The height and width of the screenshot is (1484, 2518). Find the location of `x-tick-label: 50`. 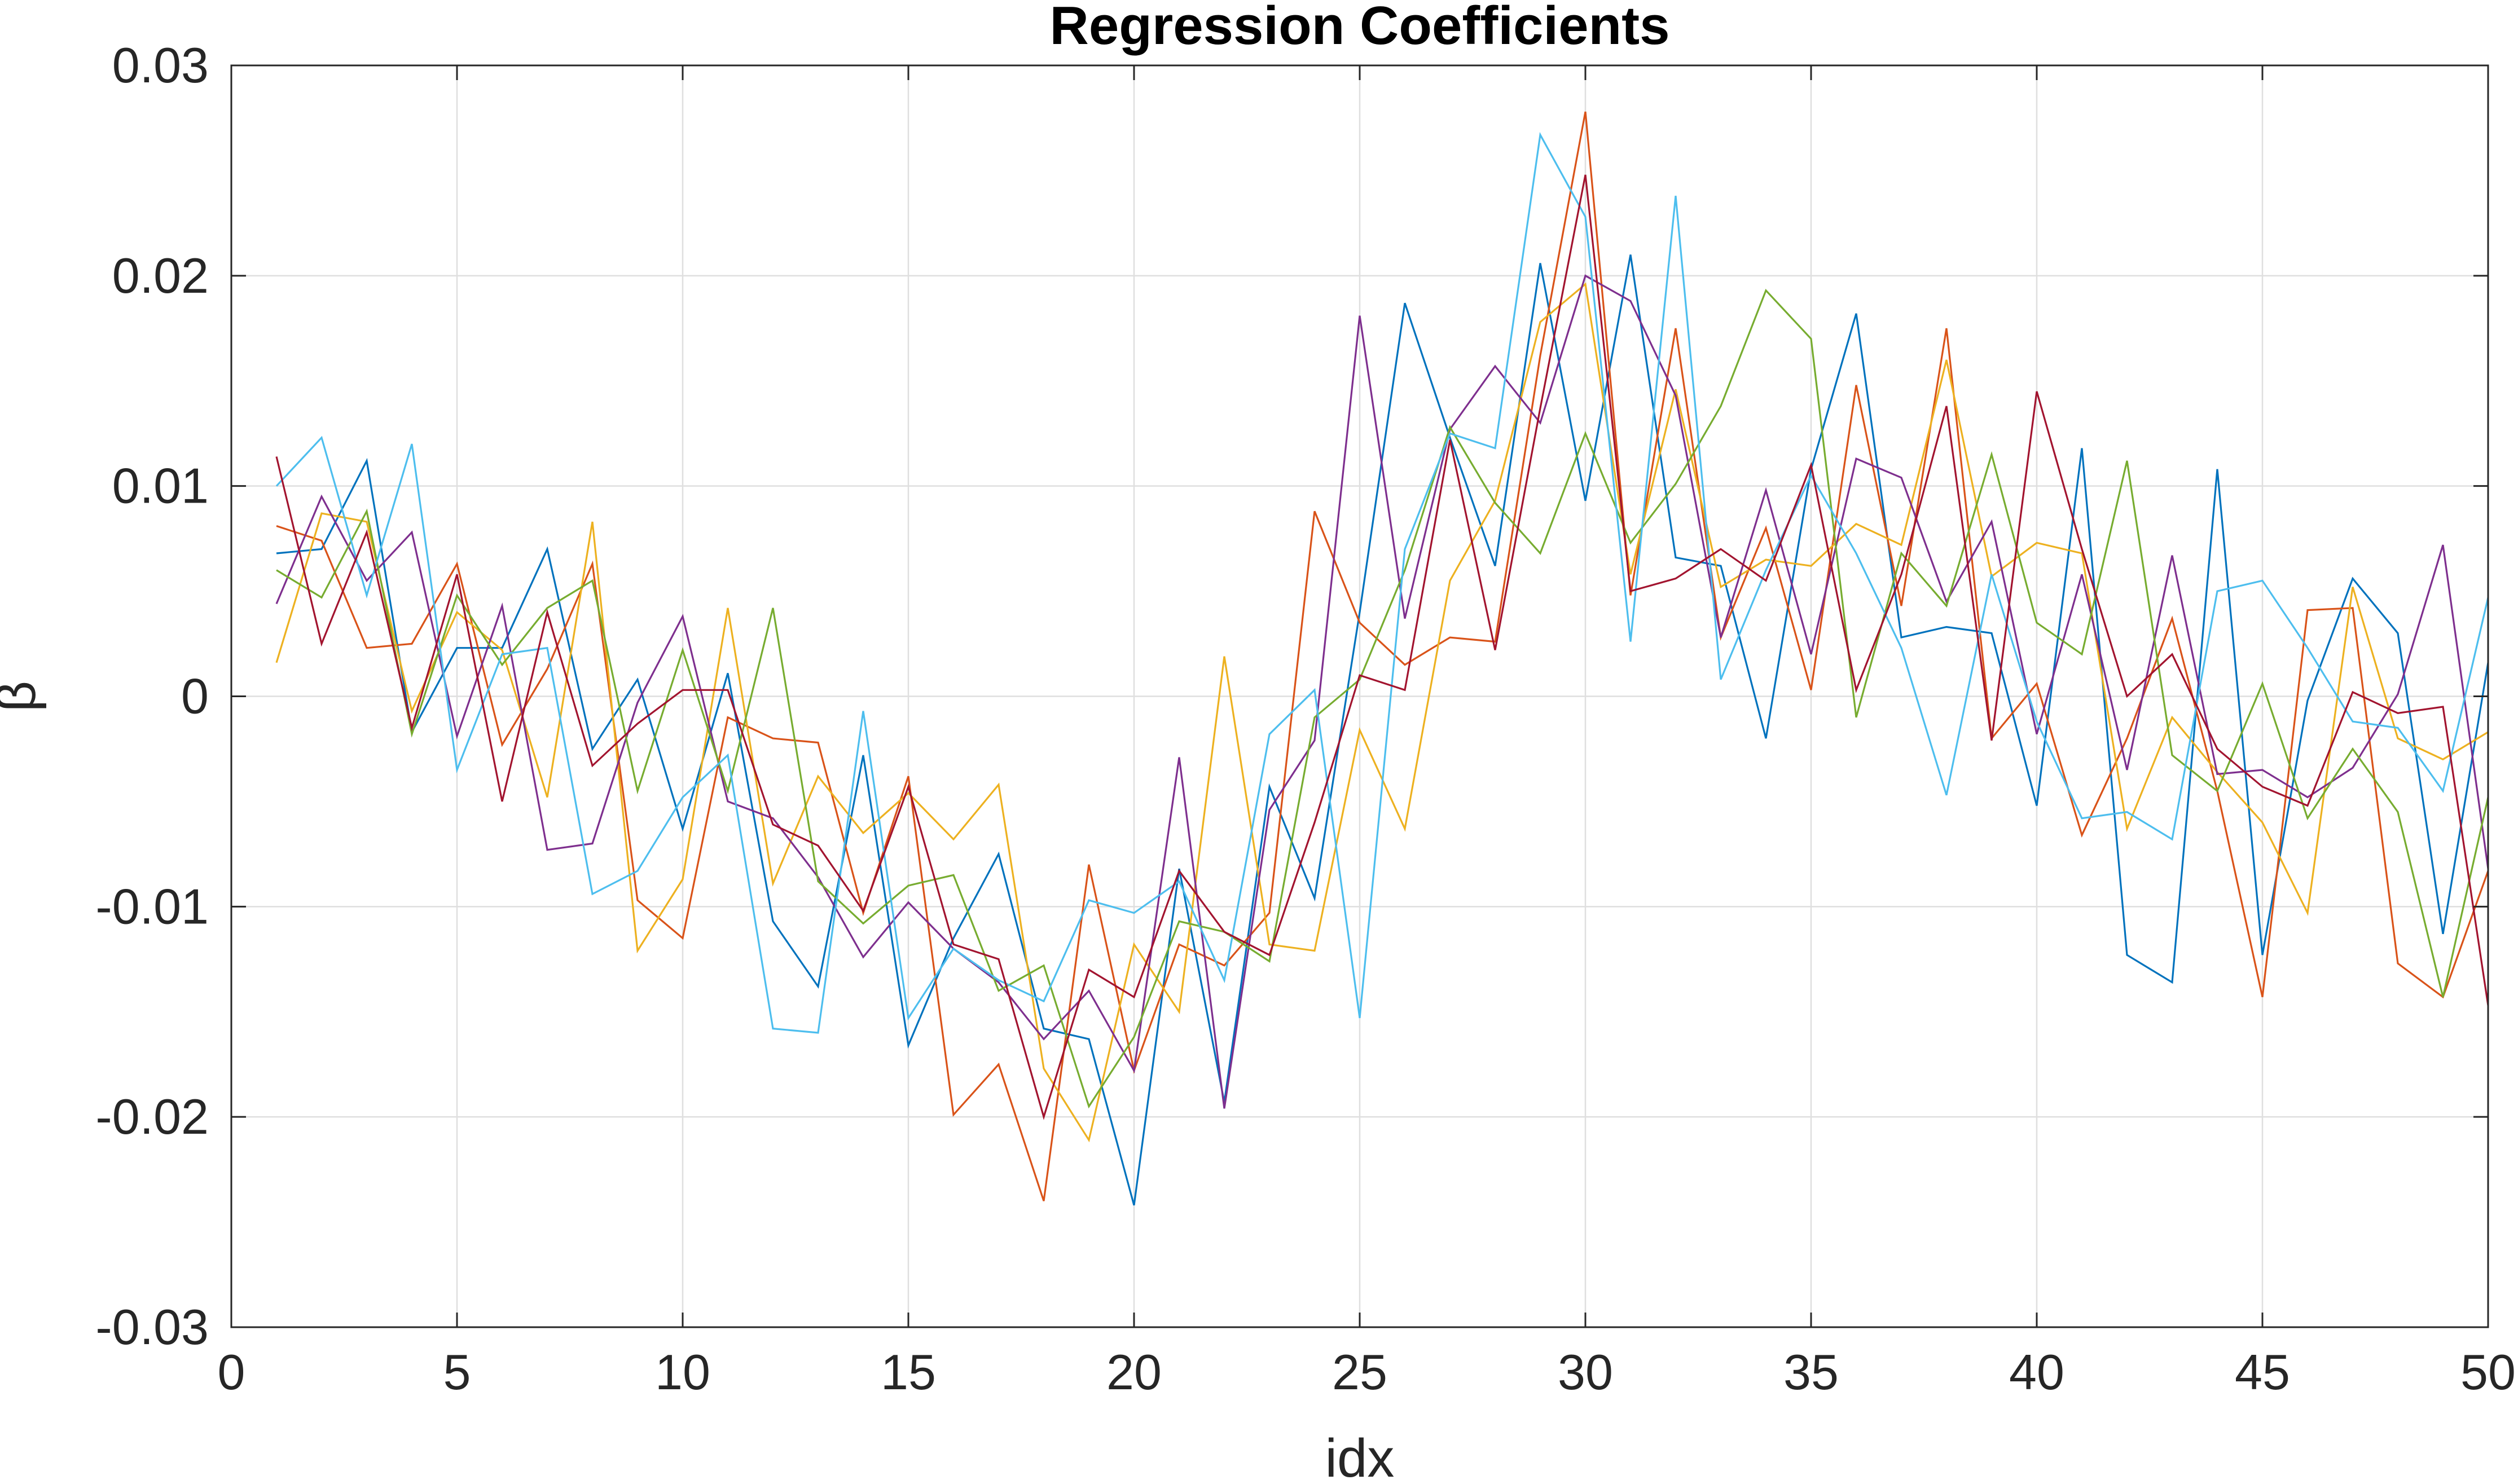

x-tick-label: 50 is located at coordinates (2488, 1372).